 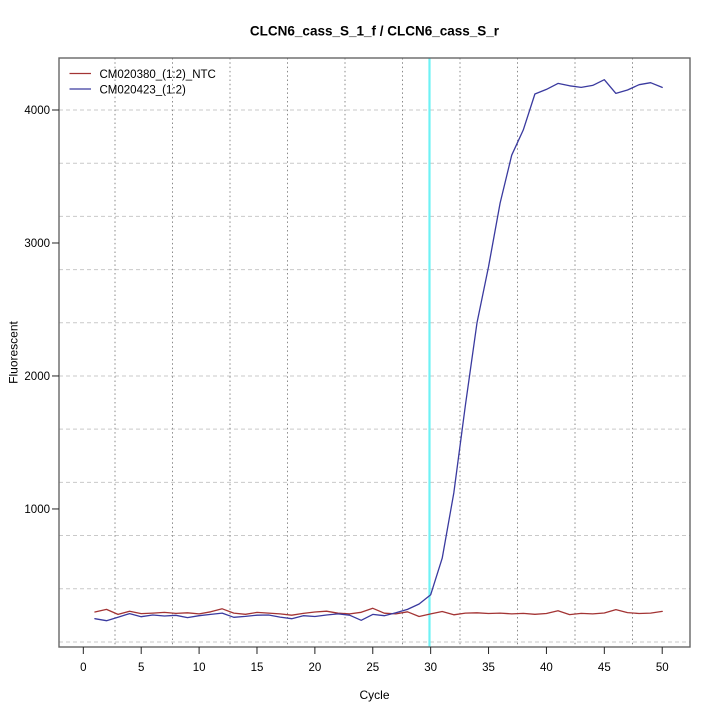 I want to click on y-tick-label: 2000, so click(x=37, y=377).